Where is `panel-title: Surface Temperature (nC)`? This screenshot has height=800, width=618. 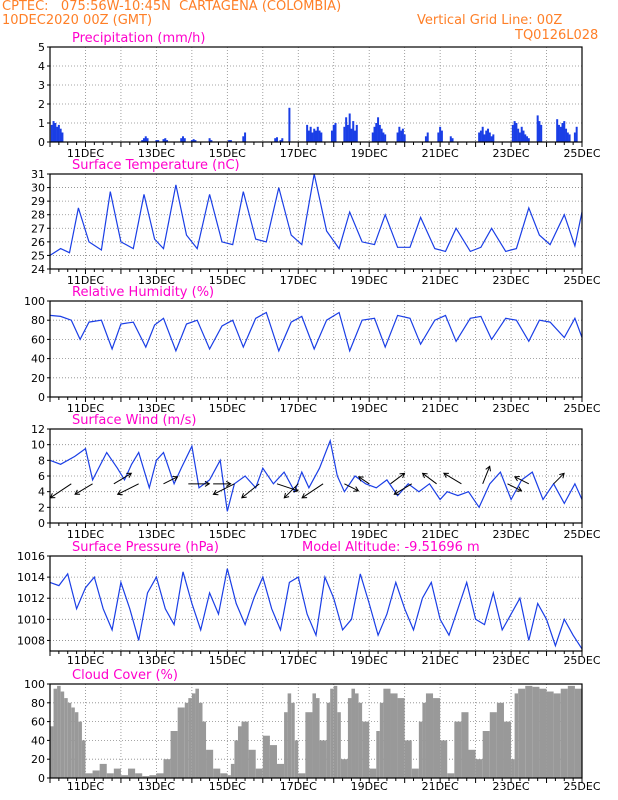 panel-title: Surface Temperature (nC) is located at coordinates (156, 165).